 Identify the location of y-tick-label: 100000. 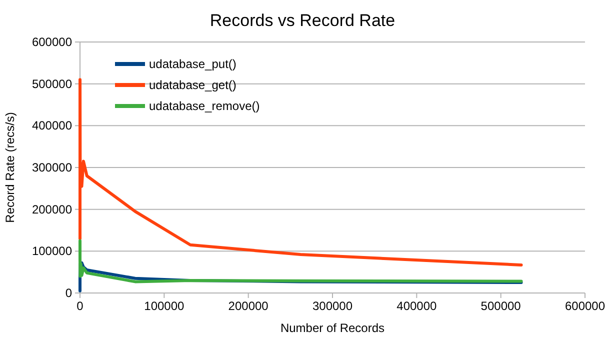
(52, 251).